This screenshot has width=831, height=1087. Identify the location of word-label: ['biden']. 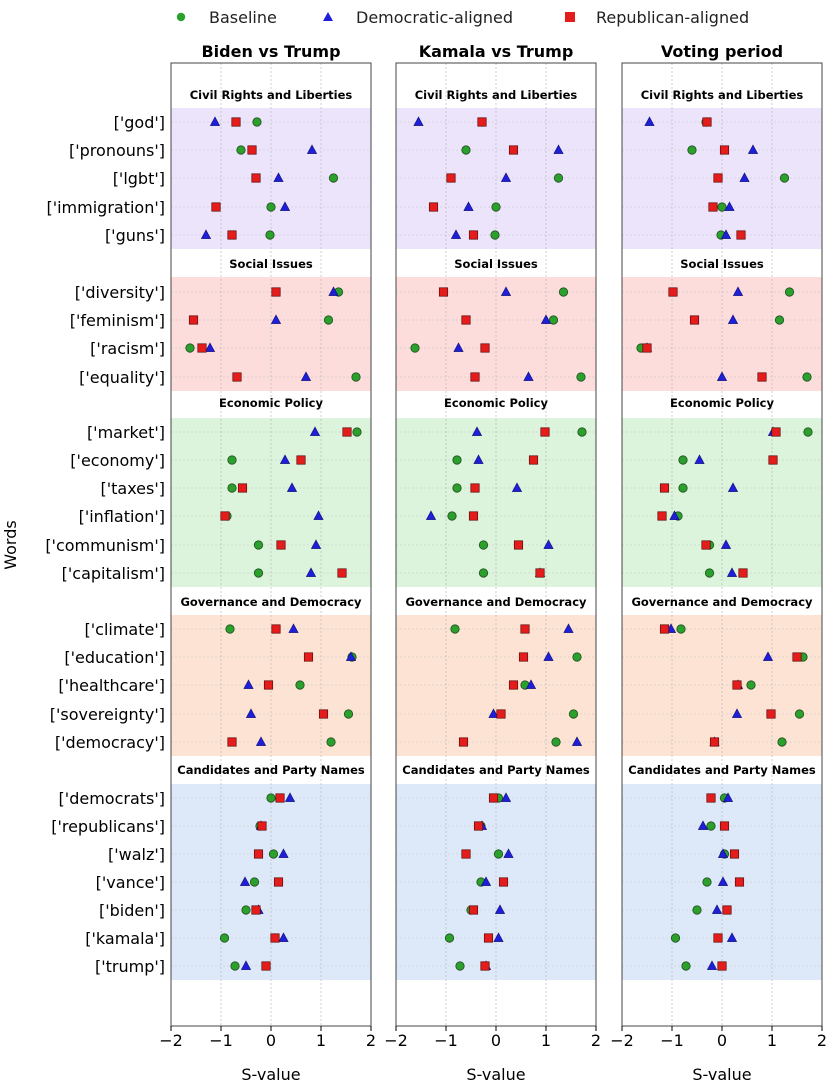
(132, 910).